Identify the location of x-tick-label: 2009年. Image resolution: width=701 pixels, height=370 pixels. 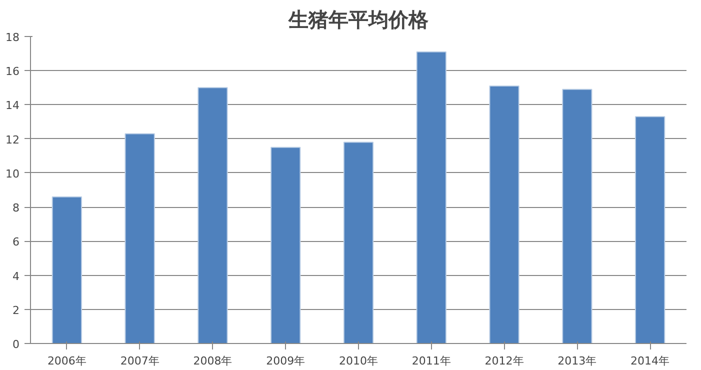
(286, 361).